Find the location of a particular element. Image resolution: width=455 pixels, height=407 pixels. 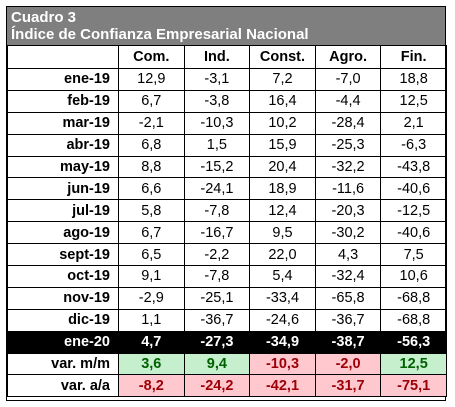

row-label: mar-19 is located at coordinates (63, 123).